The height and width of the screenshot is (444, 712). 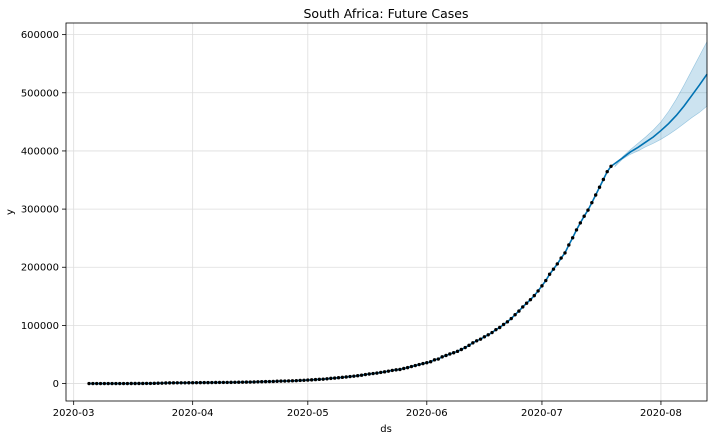 I want to click on y-tick-label: 200000, so click(x=40, y=268).